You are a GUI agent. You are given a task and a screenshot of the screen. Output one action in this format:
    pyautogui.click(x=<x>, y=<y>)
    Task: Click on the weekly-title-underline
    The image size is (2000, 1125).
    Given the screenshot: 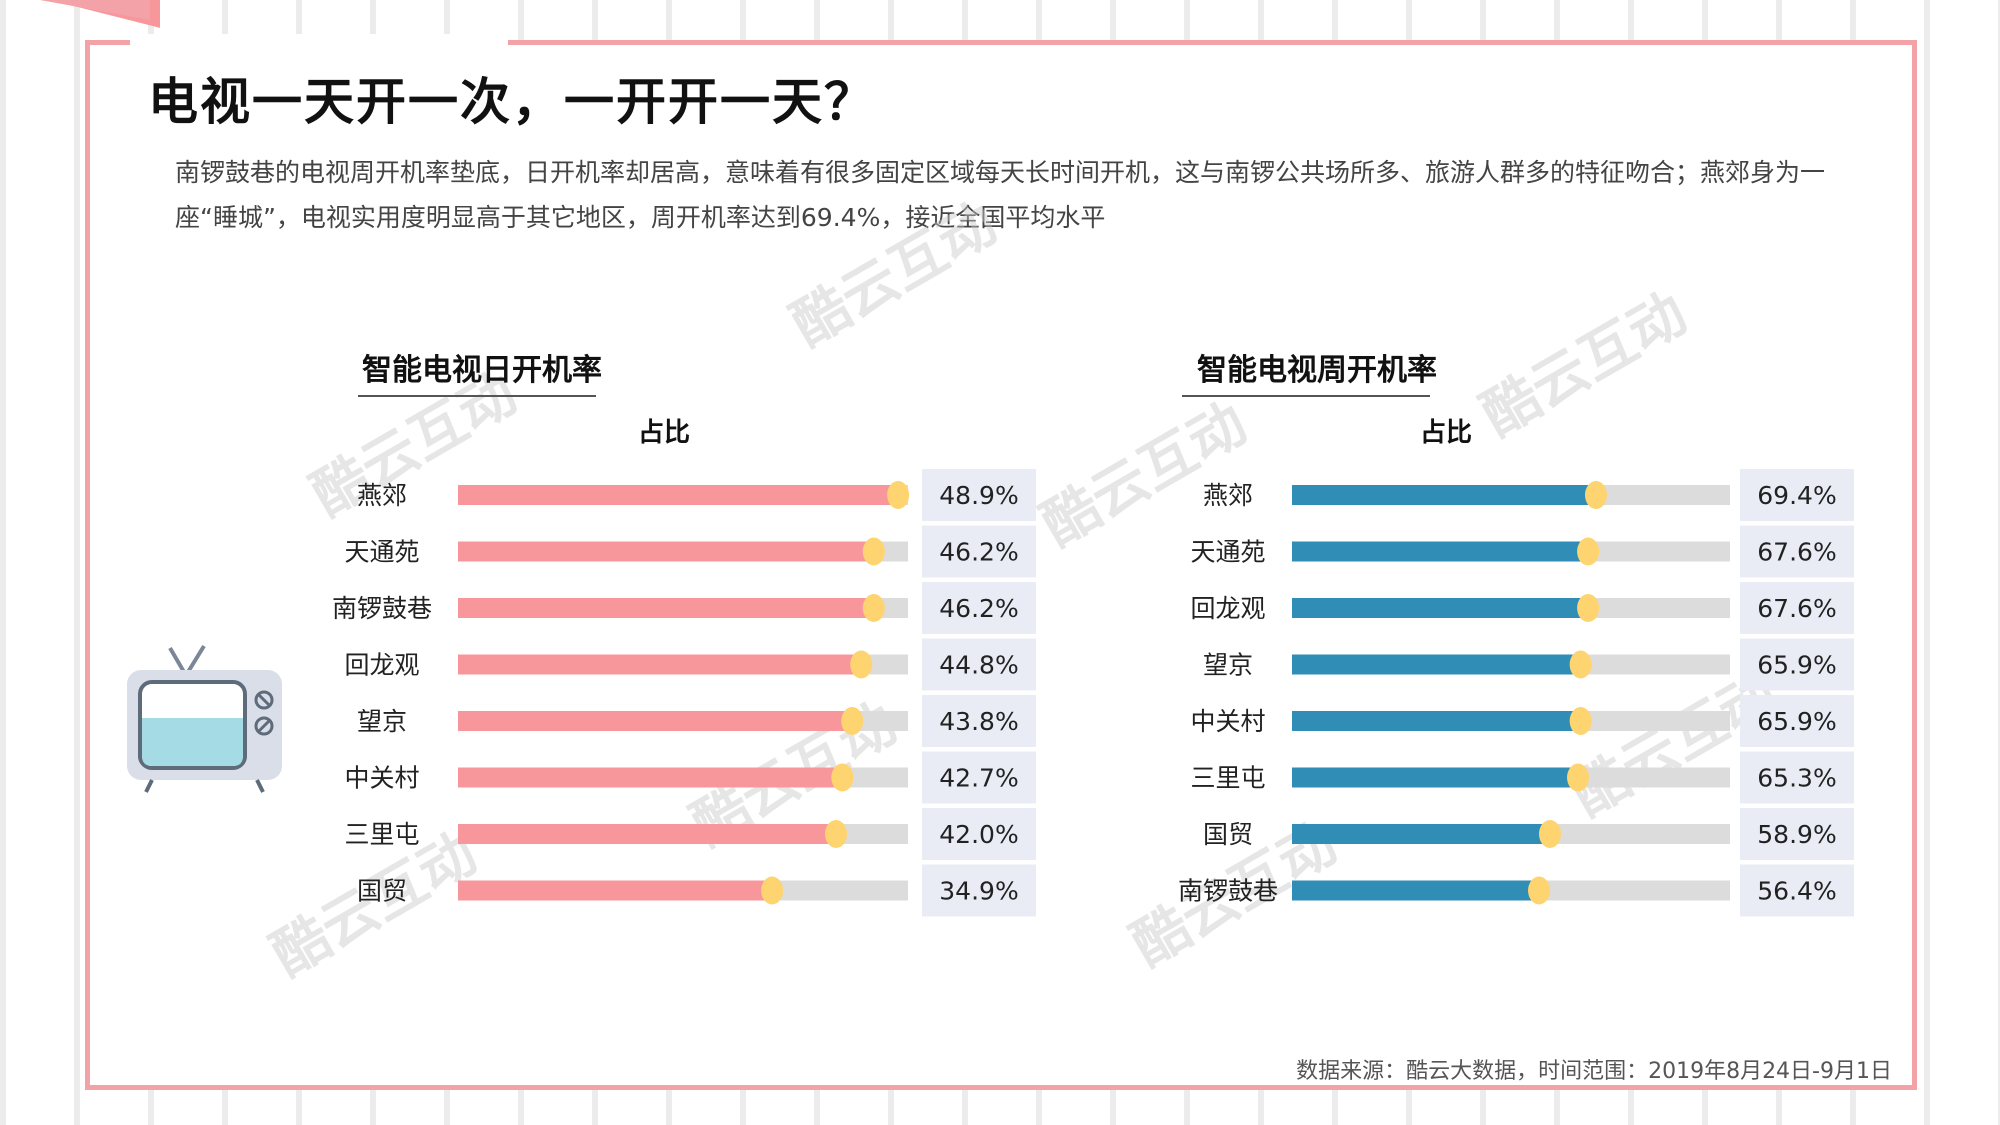 What is the action you would take?
    pyautogui.click(x=1306, y=396)
    